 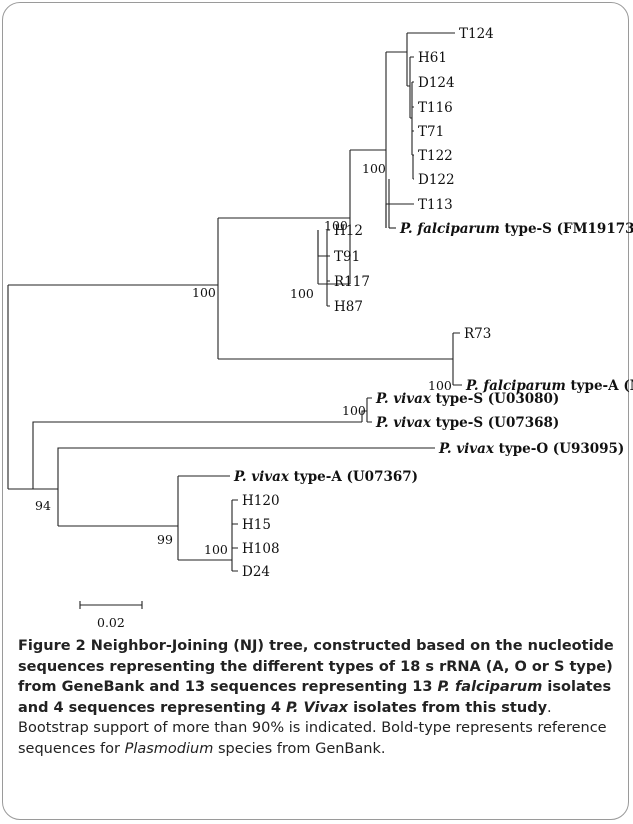 I want to click on leaf-pv-type-a: P. vivax type-A (U07367), so click(x=325, y=477).